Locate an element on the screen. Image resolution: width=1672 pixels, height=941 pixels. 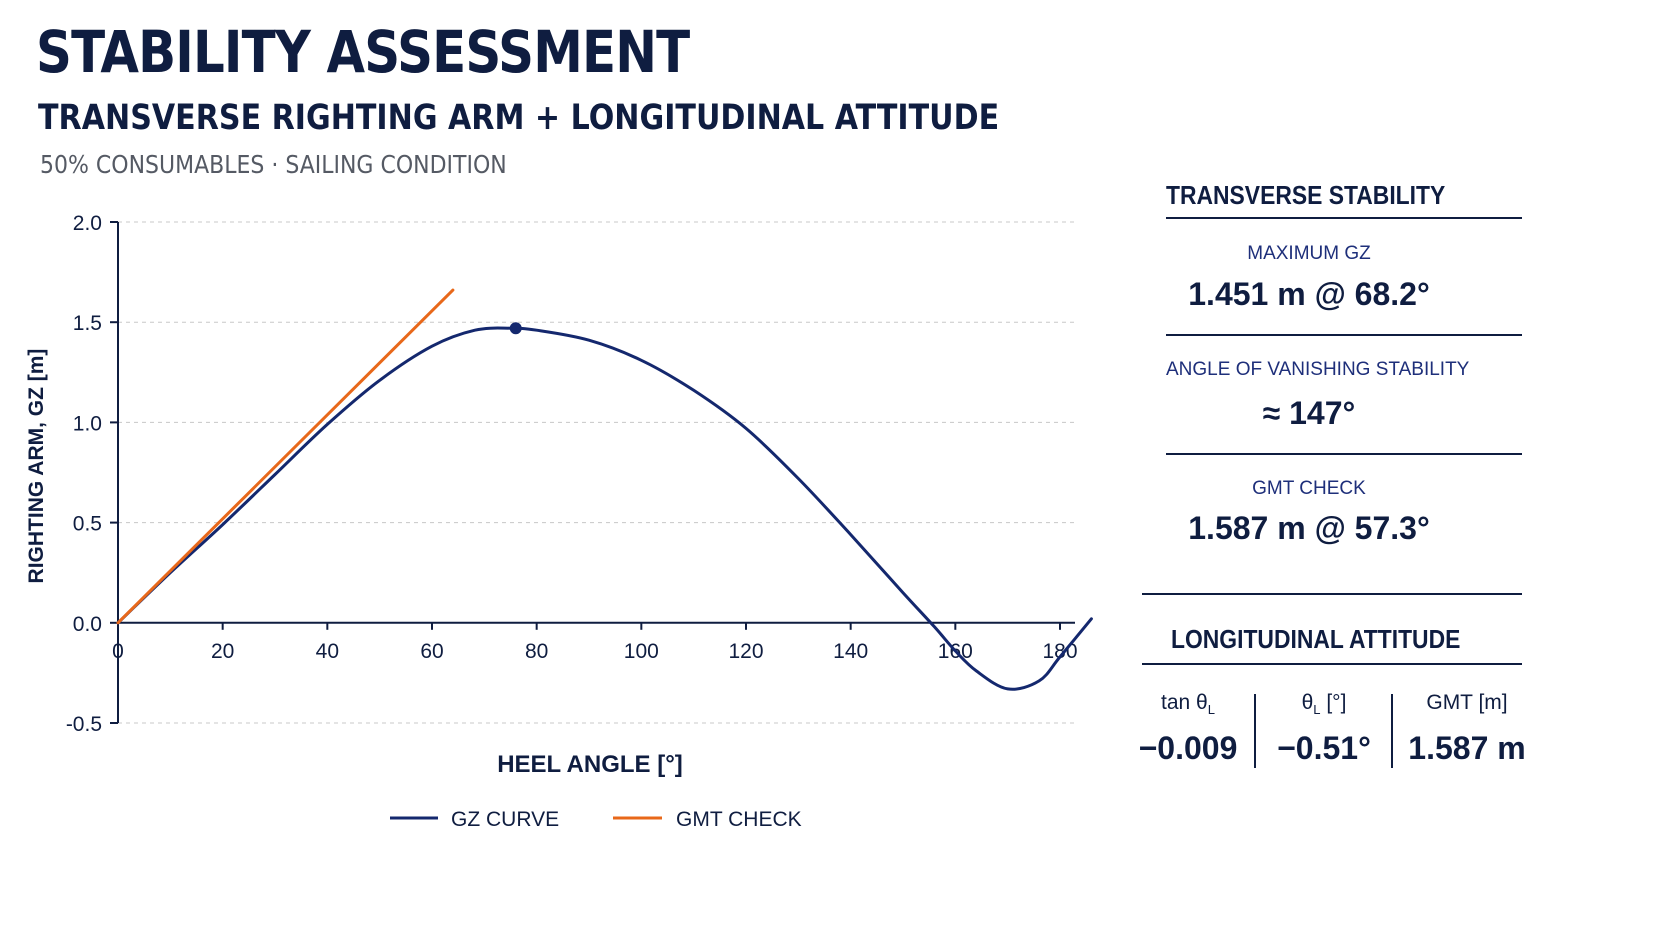
avs-label: ANGLE OF VANISHING STABILITY is located at coordinates (1318, 369).